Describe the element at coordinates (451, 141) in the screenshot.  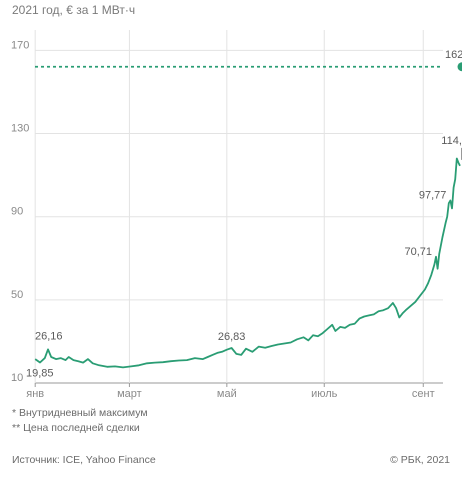
I see `data-label: 114,46**` at that location.